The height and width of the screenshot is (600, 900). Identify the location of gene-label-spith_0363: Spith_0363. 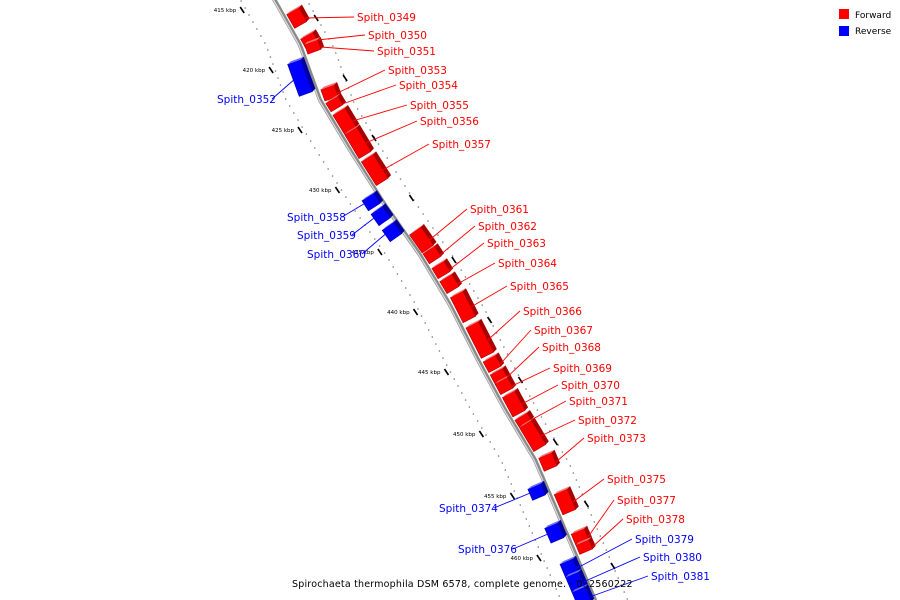
(516, 244).